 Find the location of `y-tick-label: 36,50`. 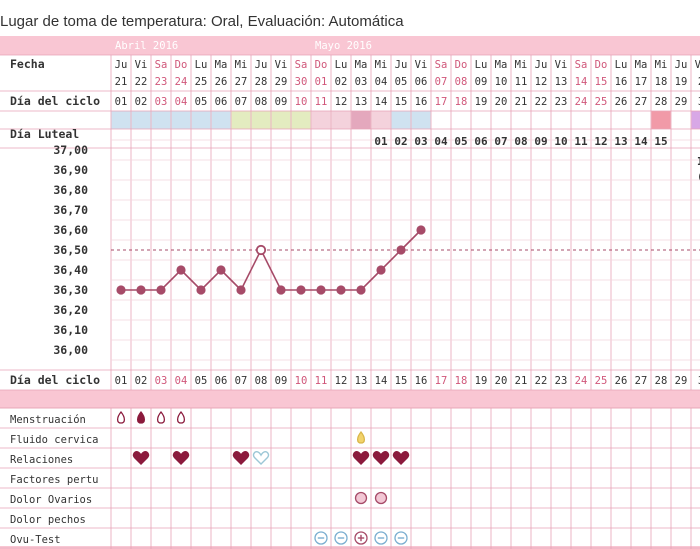

y-tick-label: 36,50 is located at coordinates (70, 250).